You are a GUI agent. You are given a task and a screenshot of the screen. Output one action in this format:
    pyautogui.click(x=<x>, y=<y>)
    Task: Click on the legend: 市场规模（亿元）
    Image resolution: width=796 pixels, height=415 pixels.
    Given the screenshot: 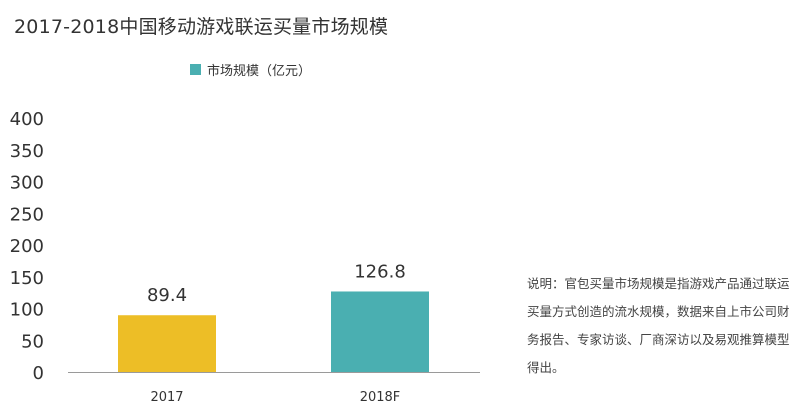 What is the action you would take?
    pyautogui.click(x=250, y=69)
    